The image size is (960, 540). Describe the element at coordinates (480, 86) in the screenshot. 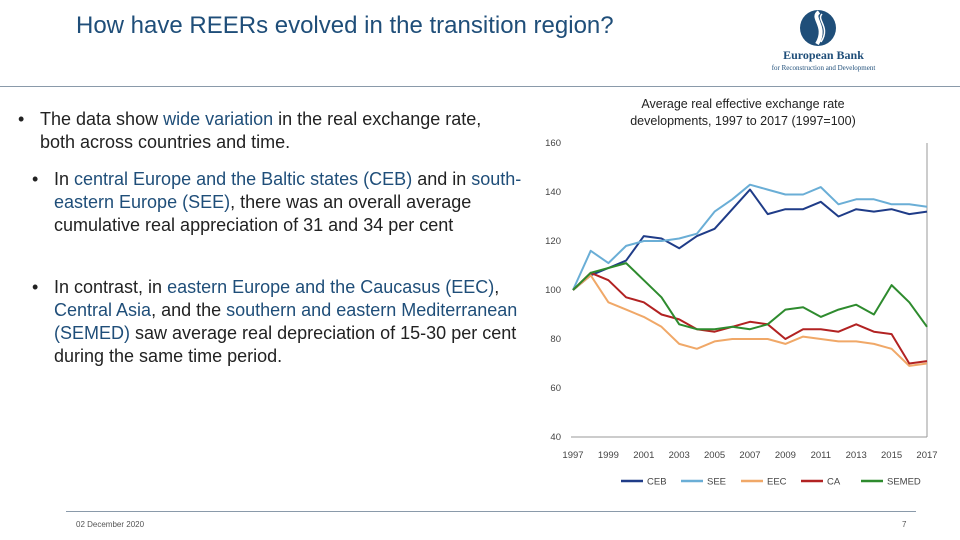

I see `header-divider` at that location.